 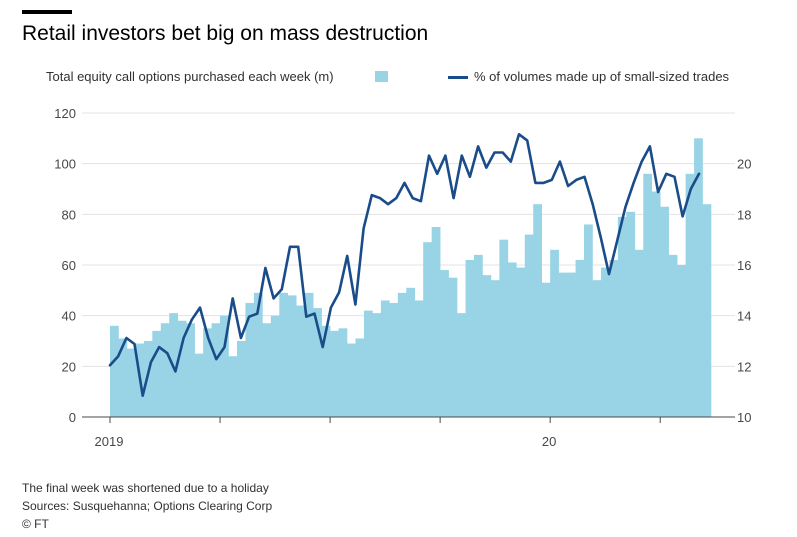 I want to click on left-tick-label: 60, so click(x=69, y=265).